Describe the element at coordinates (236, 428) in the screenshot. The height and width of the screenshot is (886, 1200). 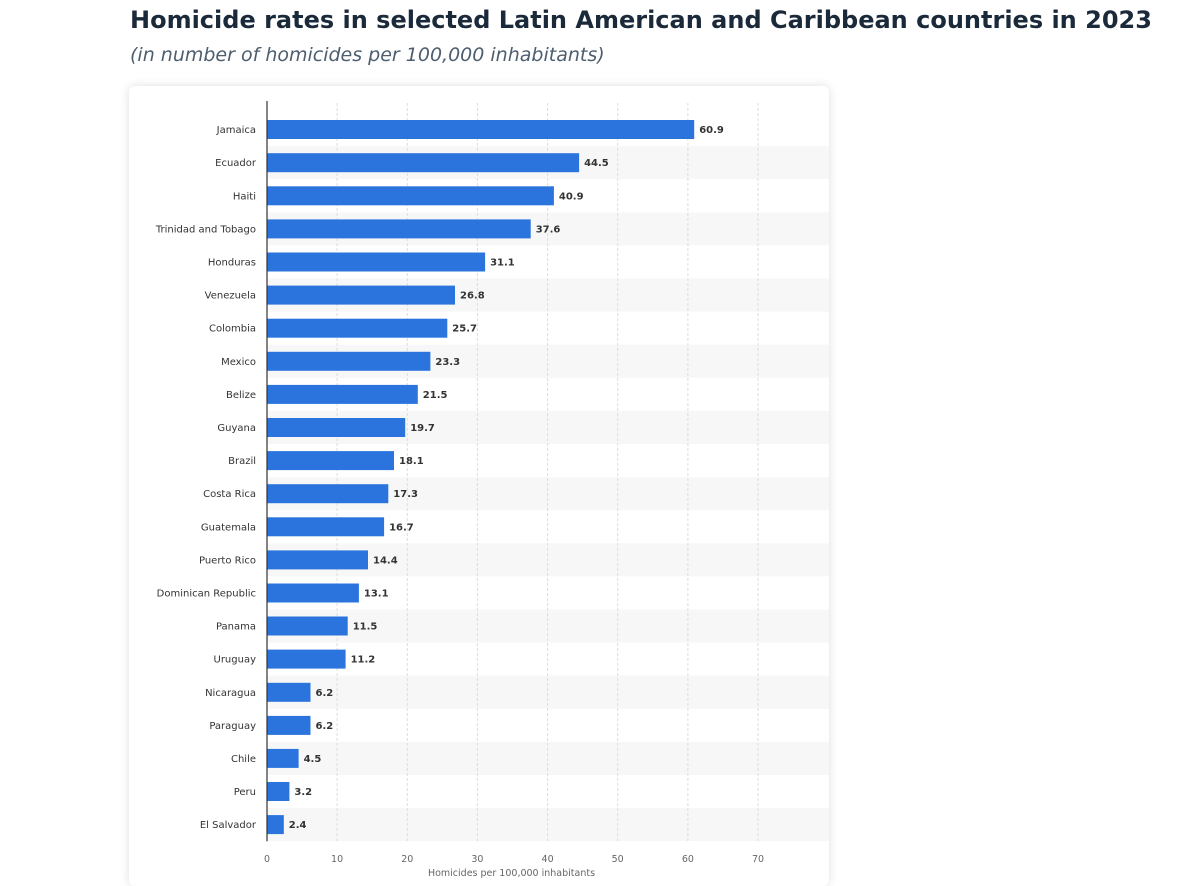
I see `category-label-guyana: Guyana` at that location.